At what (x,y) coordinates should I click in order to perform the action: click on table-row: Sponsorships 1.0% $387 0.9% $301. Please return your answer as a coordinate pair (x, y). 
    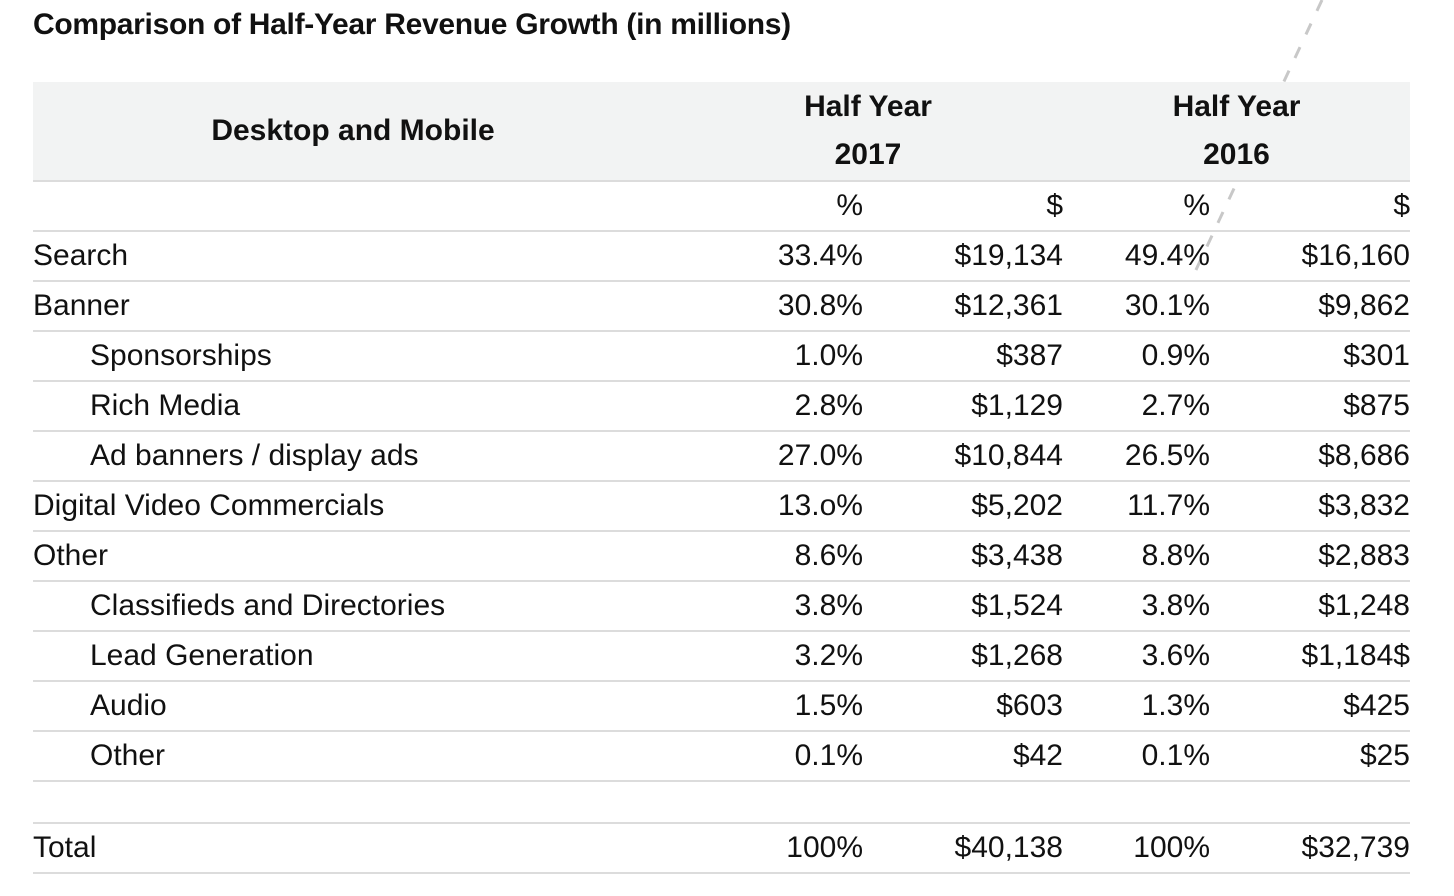
    Looking at the image, I should click on (721, 356).